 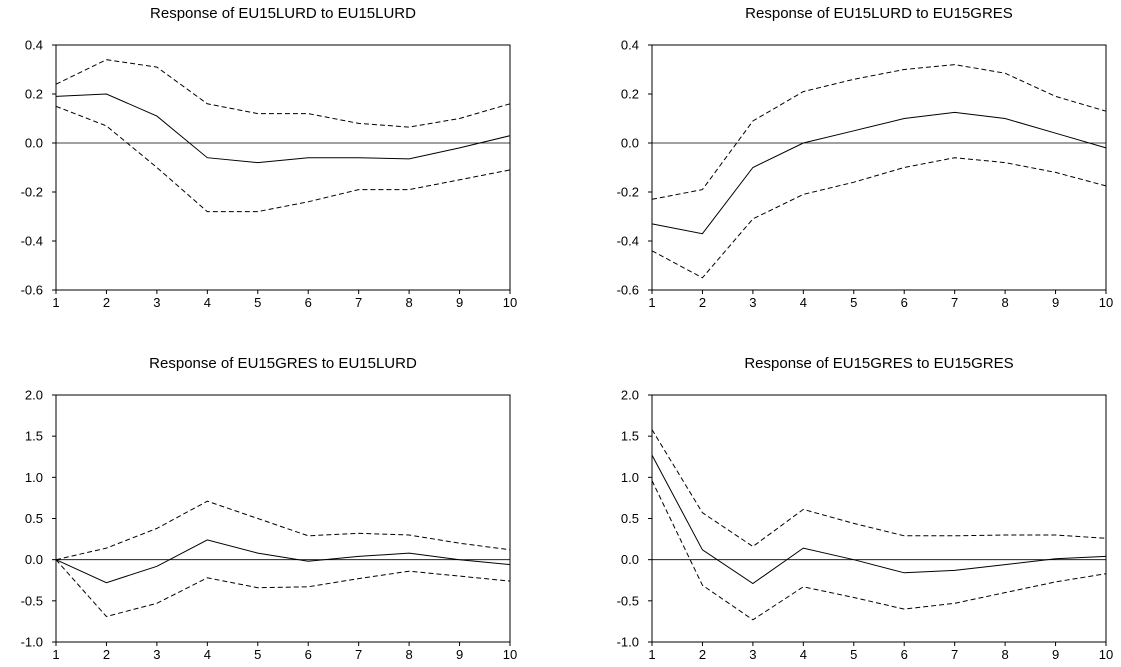 What do you see at coordinates (283, 13) in the screenshot?
I see `chart-title: Response of EU15LURD to EU15LURD` at bounding box center [283, 13].